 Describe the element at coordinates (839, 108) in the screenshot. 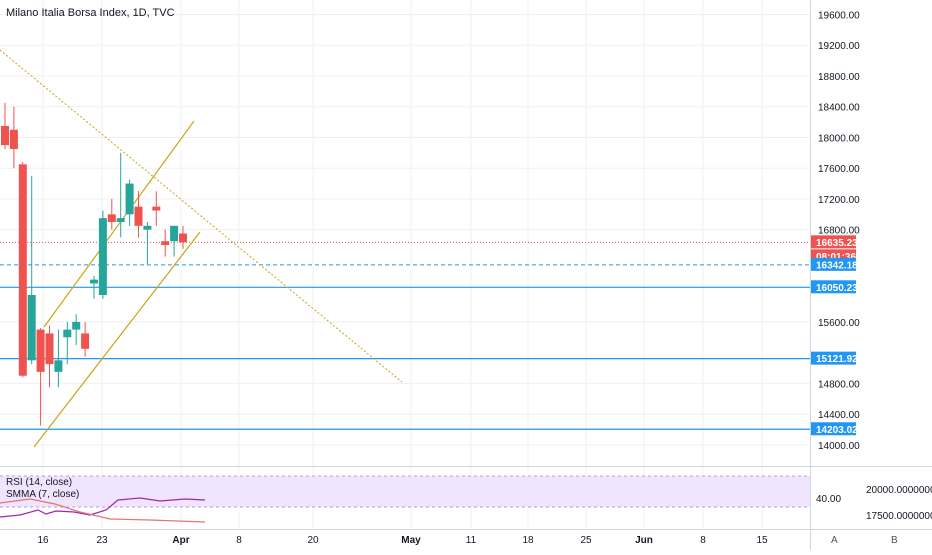

I see `price-tick-label: 18400.00` at that location.